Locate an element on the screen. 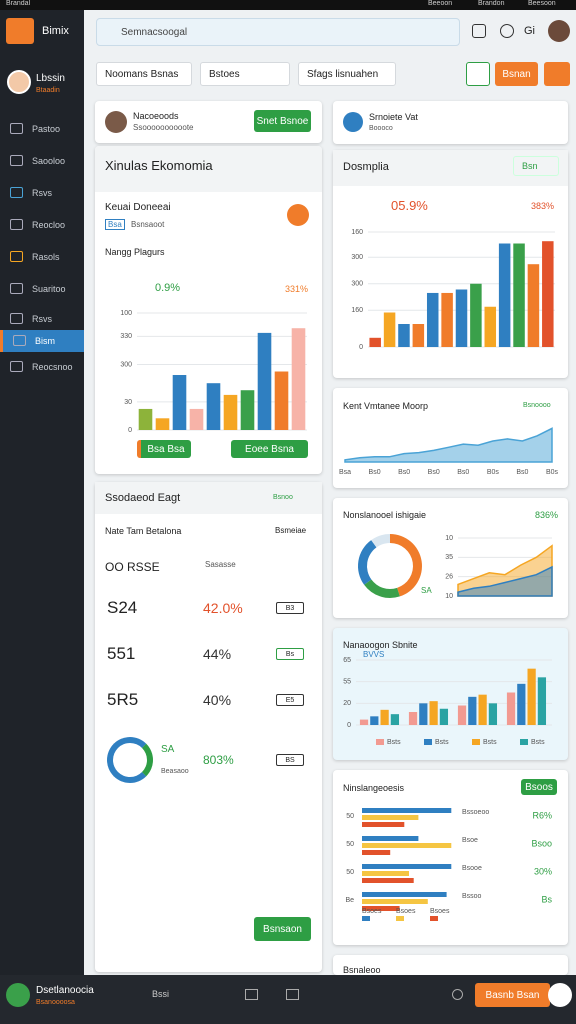  search: Semnacsoogal is located at coordinates (278, 32).